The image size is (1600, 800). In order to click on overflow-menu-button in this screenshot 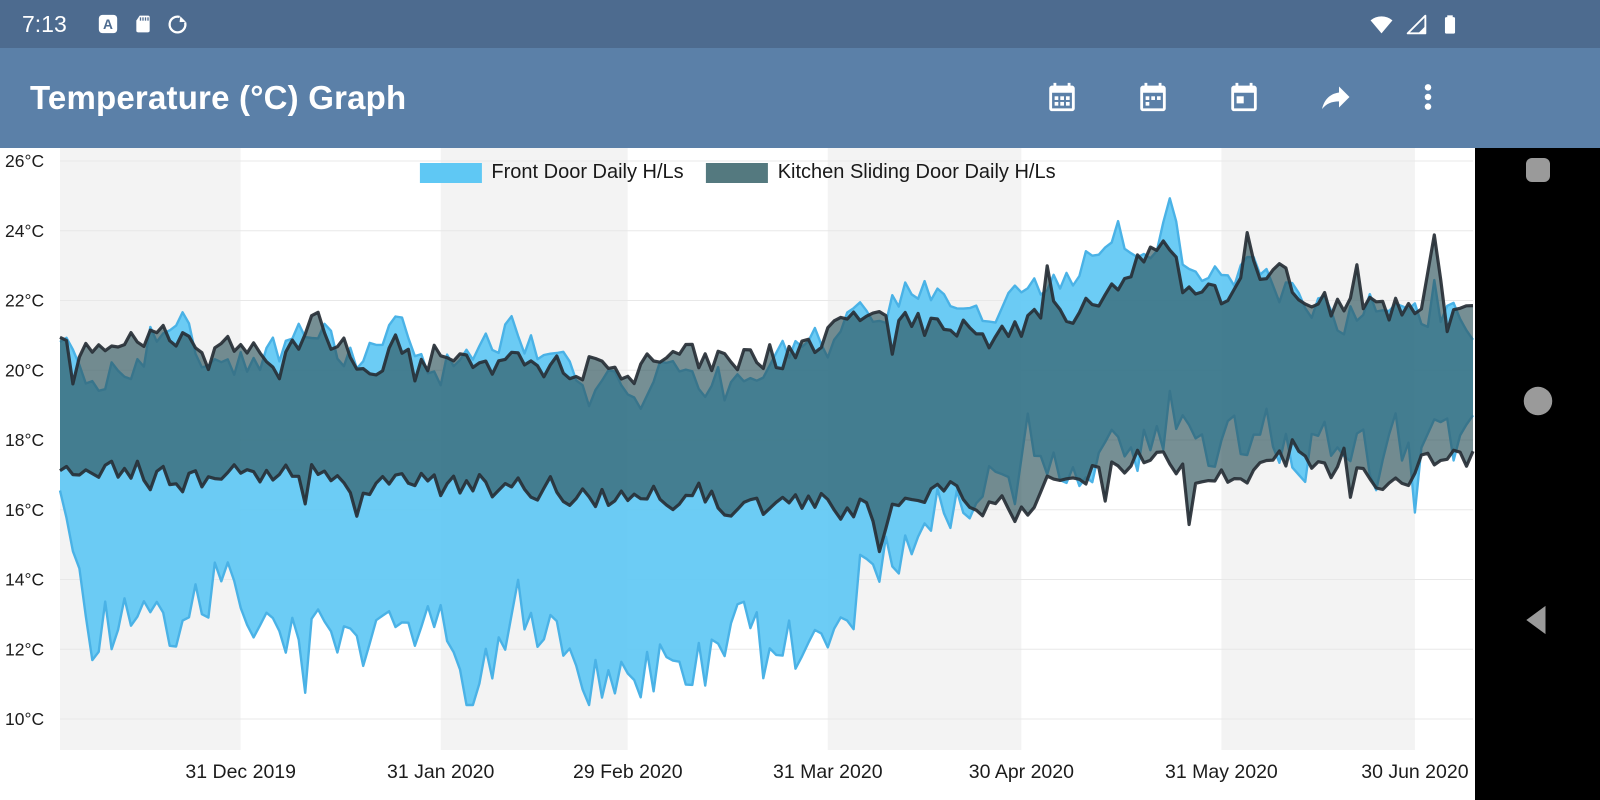, I will do `click(1428, 98)`.